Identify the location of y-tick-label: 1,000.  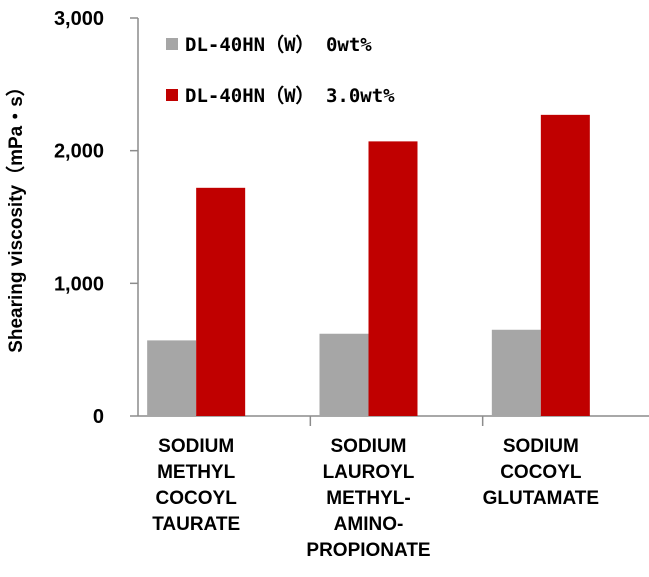
(79, 284).